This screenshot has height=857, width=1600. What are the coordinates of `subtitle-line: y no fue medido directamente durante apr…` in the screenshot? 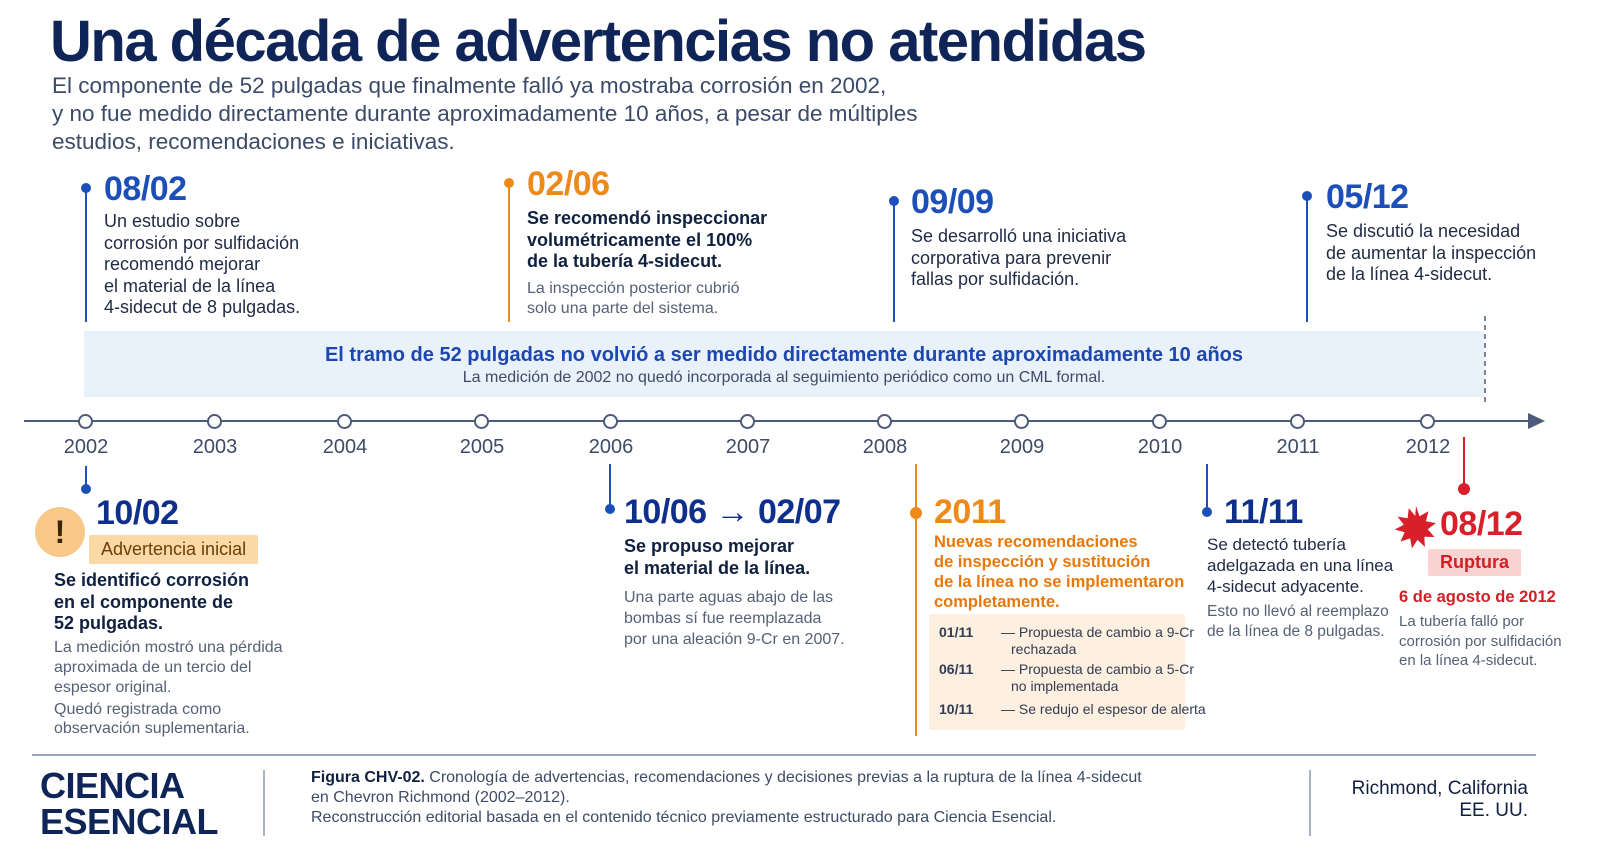 It's located at (485, 113).